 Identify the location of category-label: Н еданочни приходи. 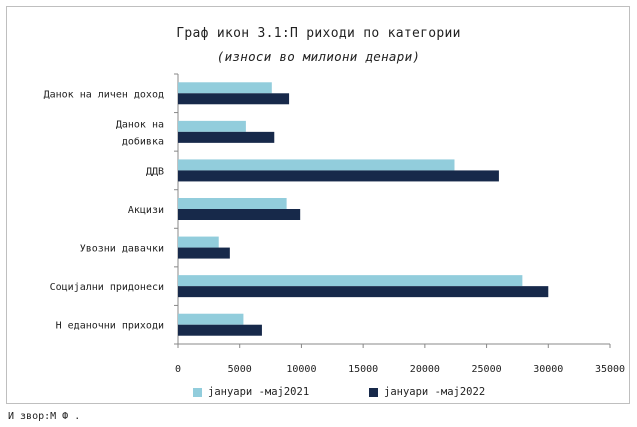
(110, 326).